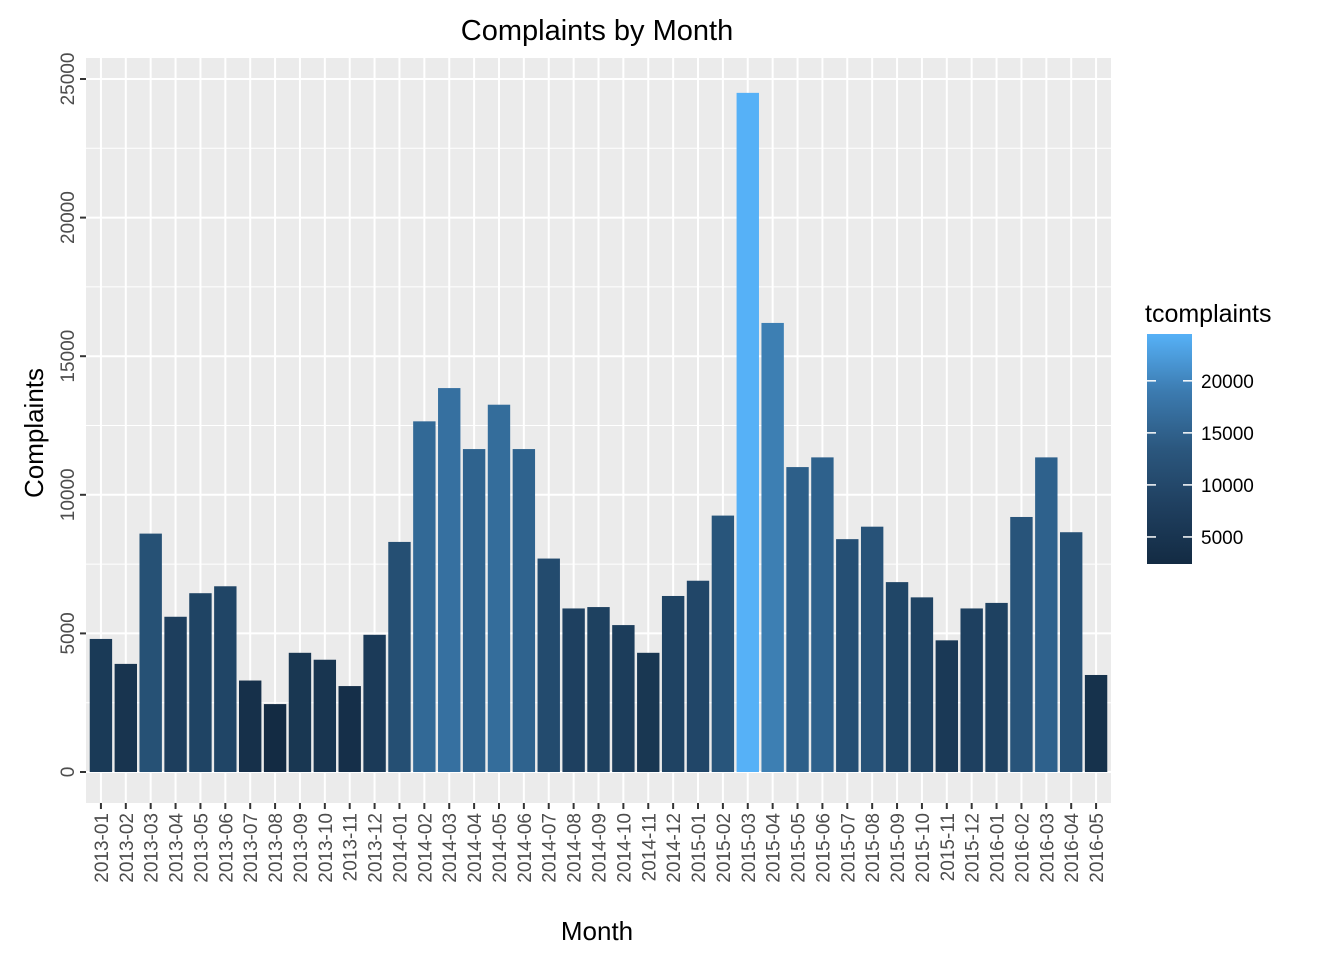 The width and height of the screenshot is (1344, 965). I want to click on y-tick-label: 0, so click(68, 772).